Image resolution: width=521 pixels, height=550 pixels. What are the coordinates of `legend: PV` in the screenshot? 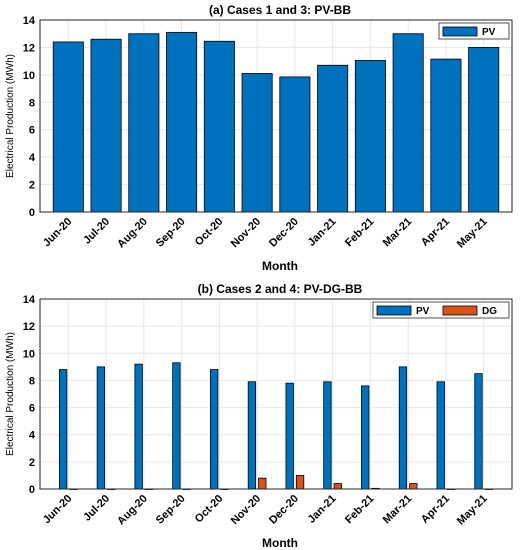 It's located at (474, 31).